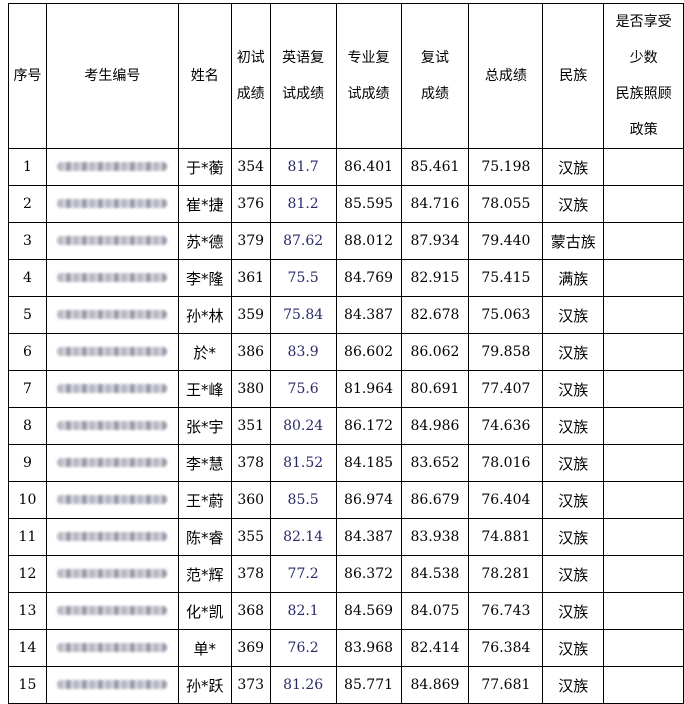  I want to click on cell-english-retest: 77.2, so click(303, 574).